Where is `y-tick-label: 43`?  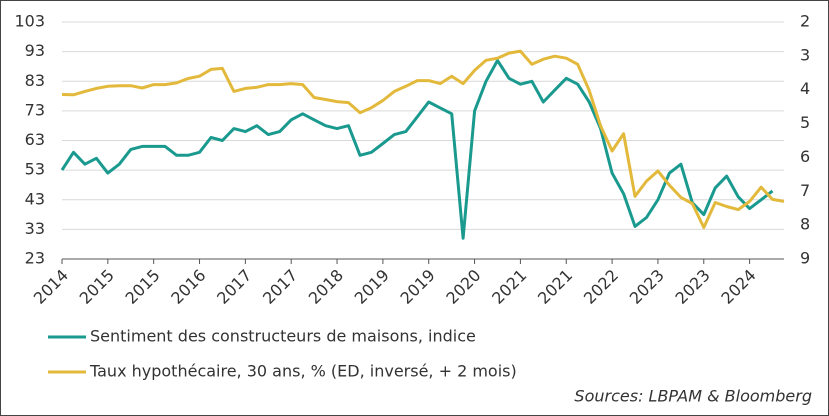
y-tick-label: 43 is located at coordinates (35, 198).